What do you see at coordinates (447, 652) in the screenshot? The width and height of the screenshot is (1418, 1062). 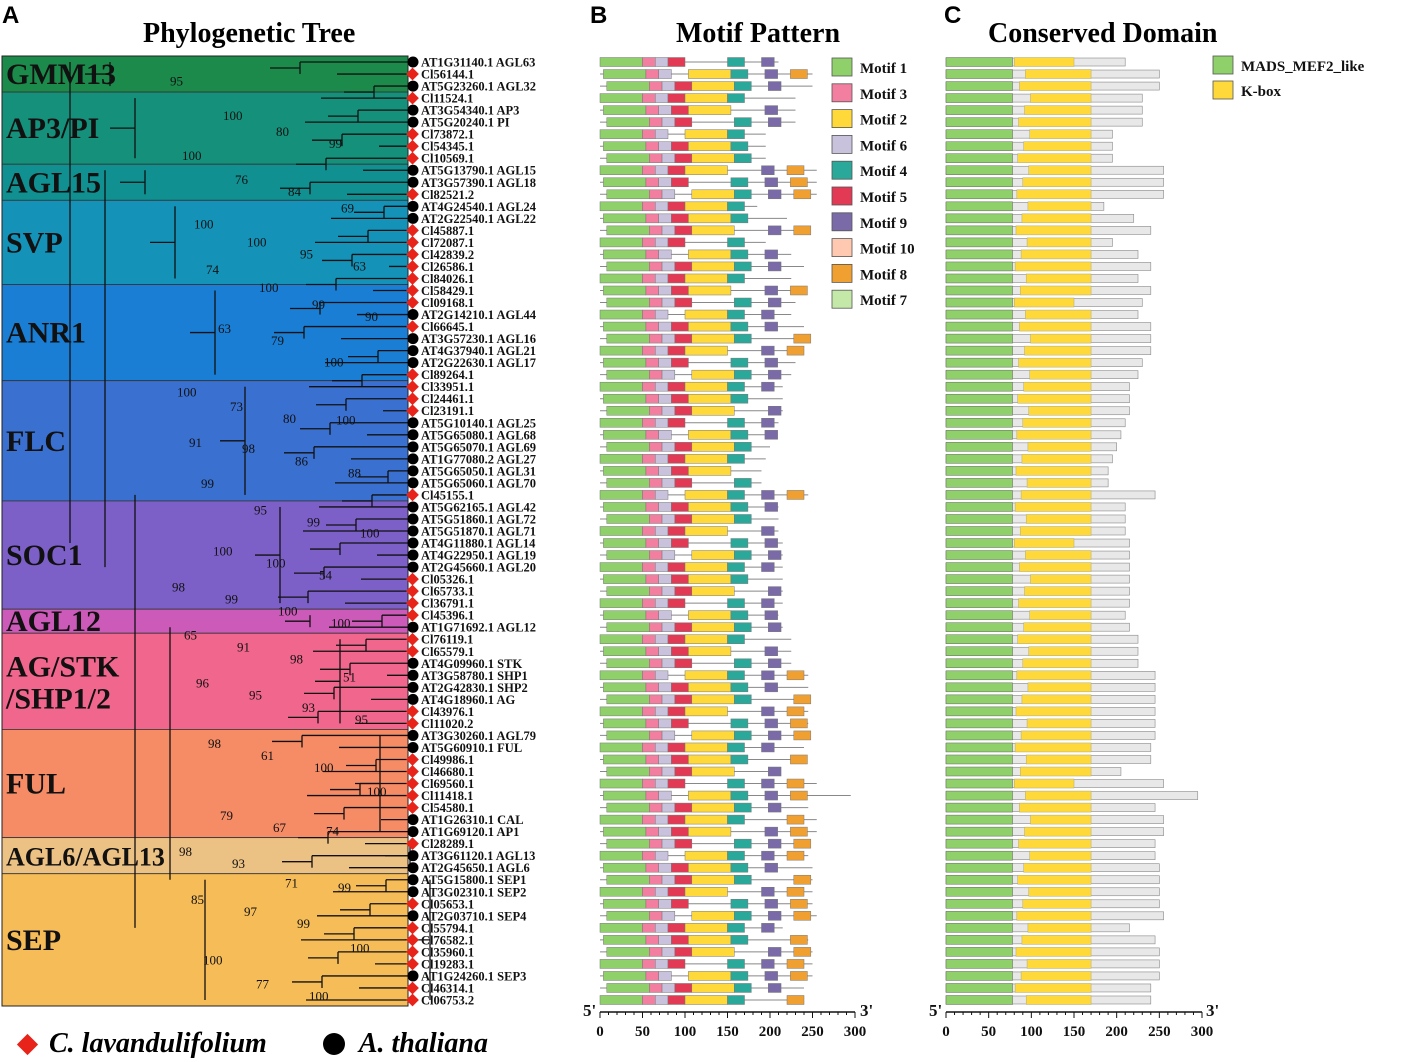 I see `gene-label: Cl65579.1` at bounding box center [447, 652].